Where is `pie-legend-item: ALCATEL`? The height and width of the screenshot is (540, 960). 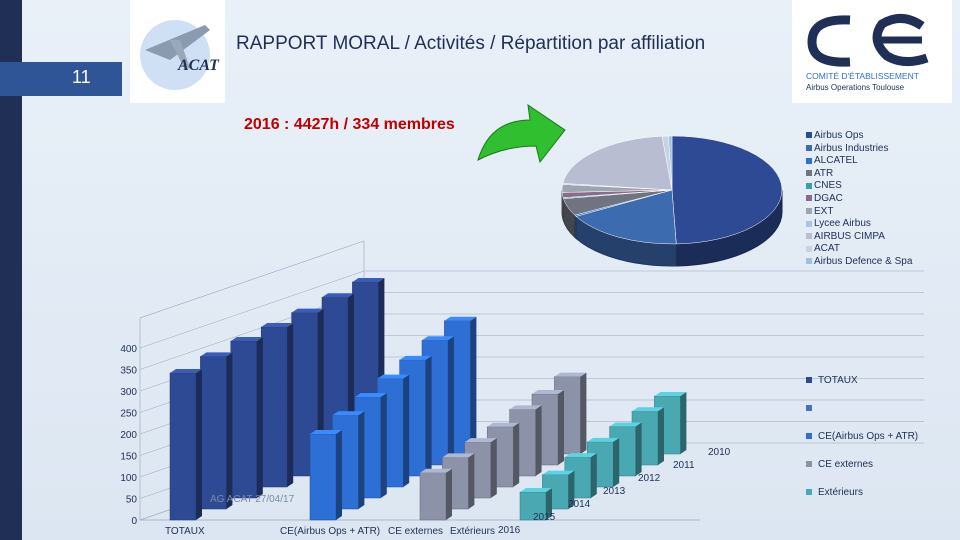 pie-legend-item: ALCATEL is located at coordinates (832, 160).